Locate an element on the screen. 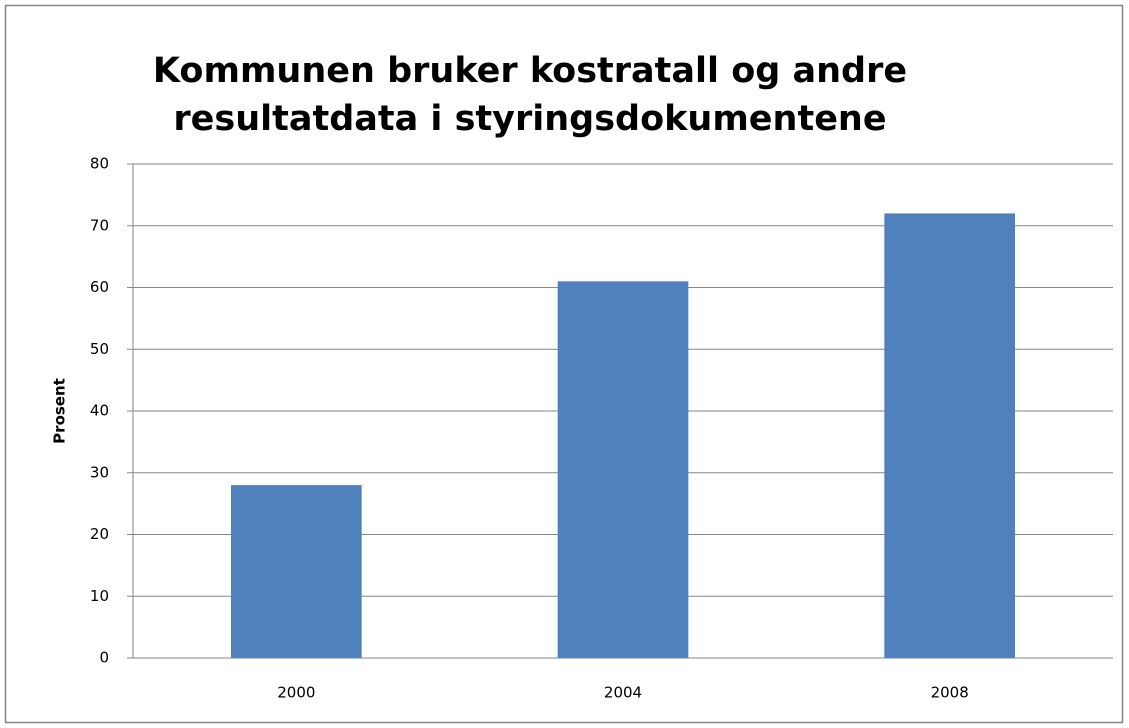 This screenshot has height=728, width=1129. y-tick-label: 40 is located at coordinates (99, 411).